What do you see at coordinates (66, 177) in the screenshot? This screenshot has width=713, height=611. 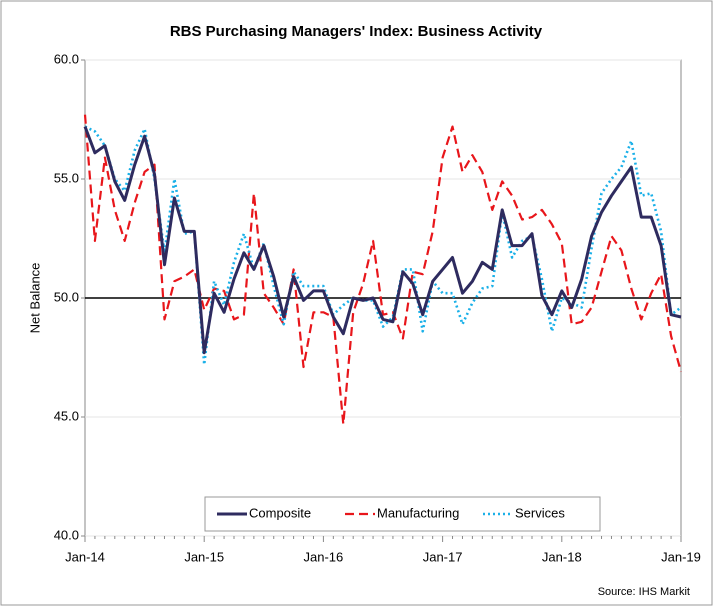 I see `y-tick-label: 55.0` at bounding box center [66, 177].